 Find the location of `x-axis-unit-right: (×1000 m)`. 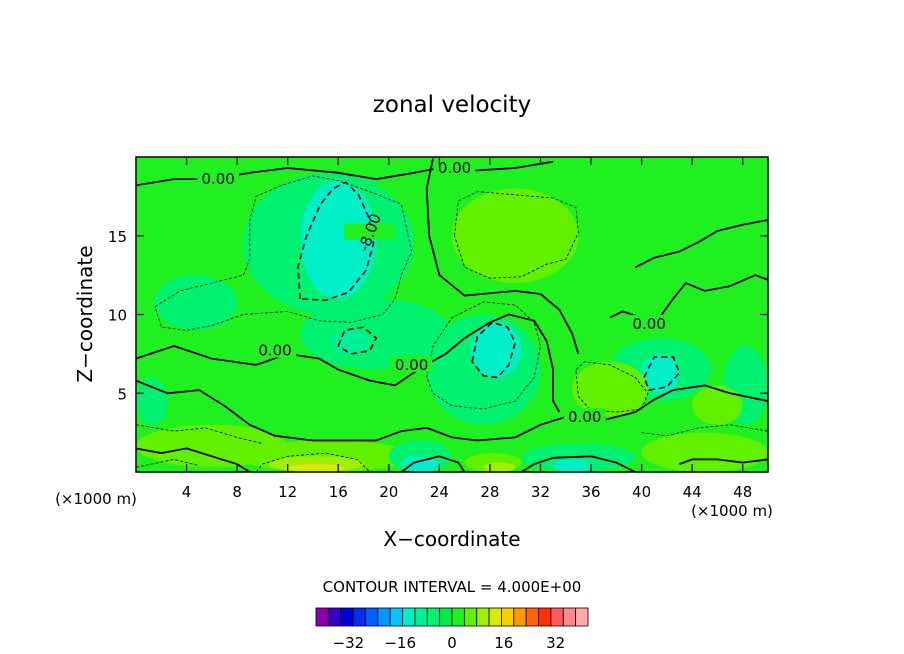

x-axis-unit-right: (×1000 m) is located at coordinates (732, 511).